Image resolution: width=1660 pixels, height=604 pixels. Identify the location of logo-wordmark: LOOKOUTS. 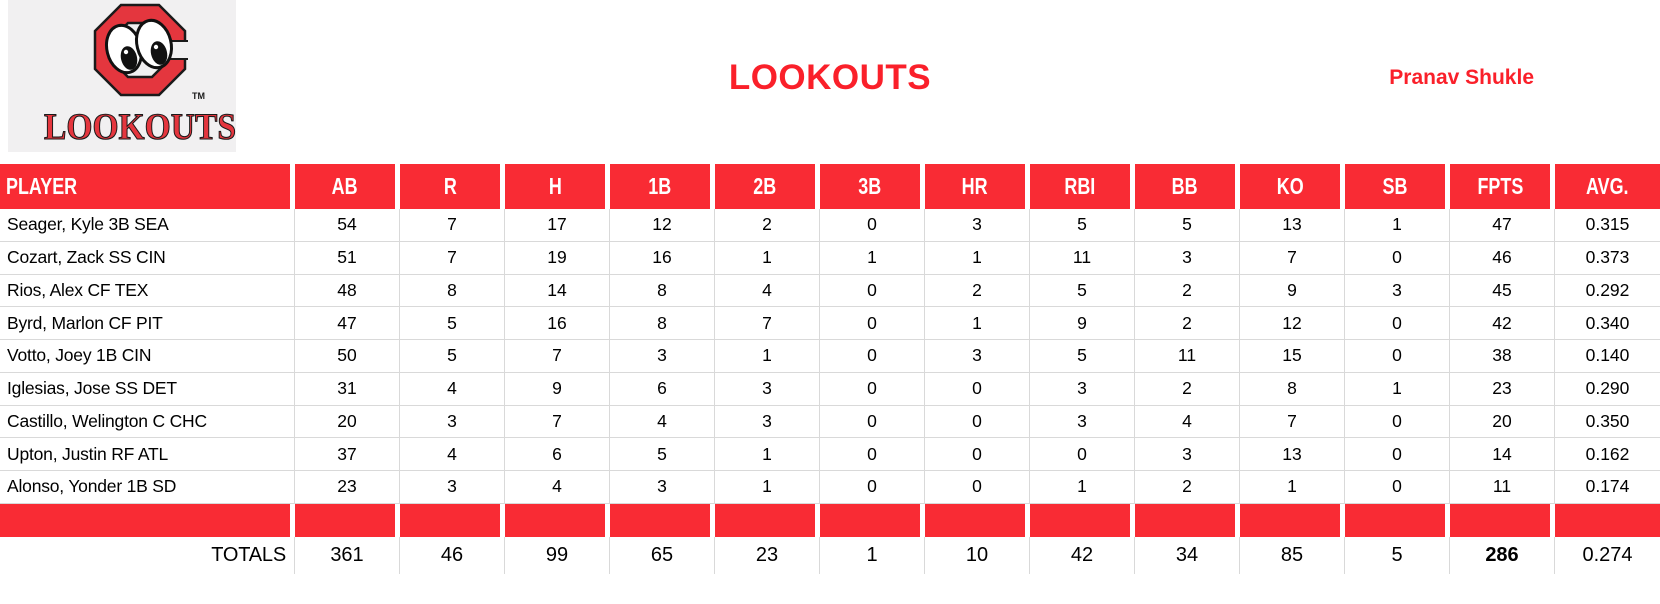
(140, 127).